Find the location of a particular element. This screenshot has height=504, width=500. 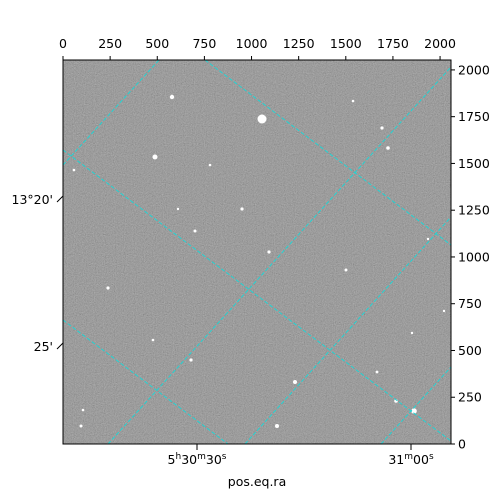

dec-tick-label: 25' is located at coordinates (43, 346).